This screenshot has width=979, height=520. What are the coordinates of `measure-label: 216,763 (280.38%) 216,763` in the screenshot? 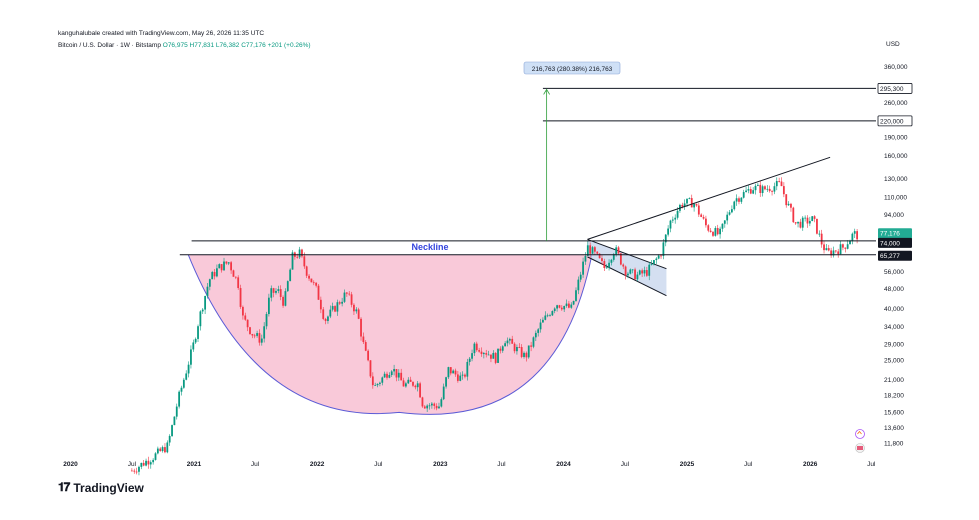 It's located at (572, 68).